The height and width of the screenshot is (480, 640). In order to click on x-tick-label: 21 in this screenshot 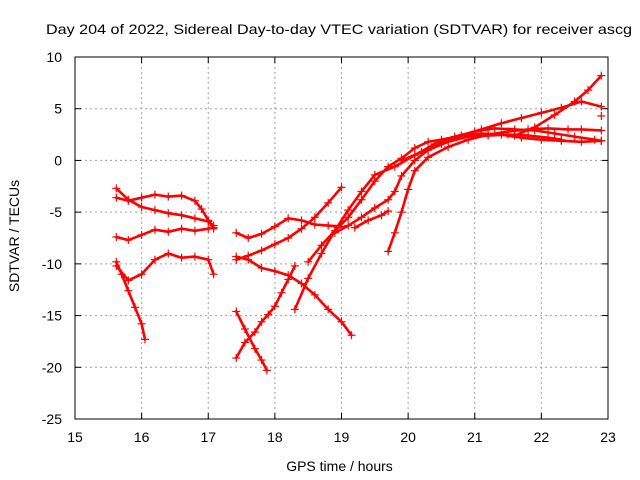, I will do `click(475, 437)`.